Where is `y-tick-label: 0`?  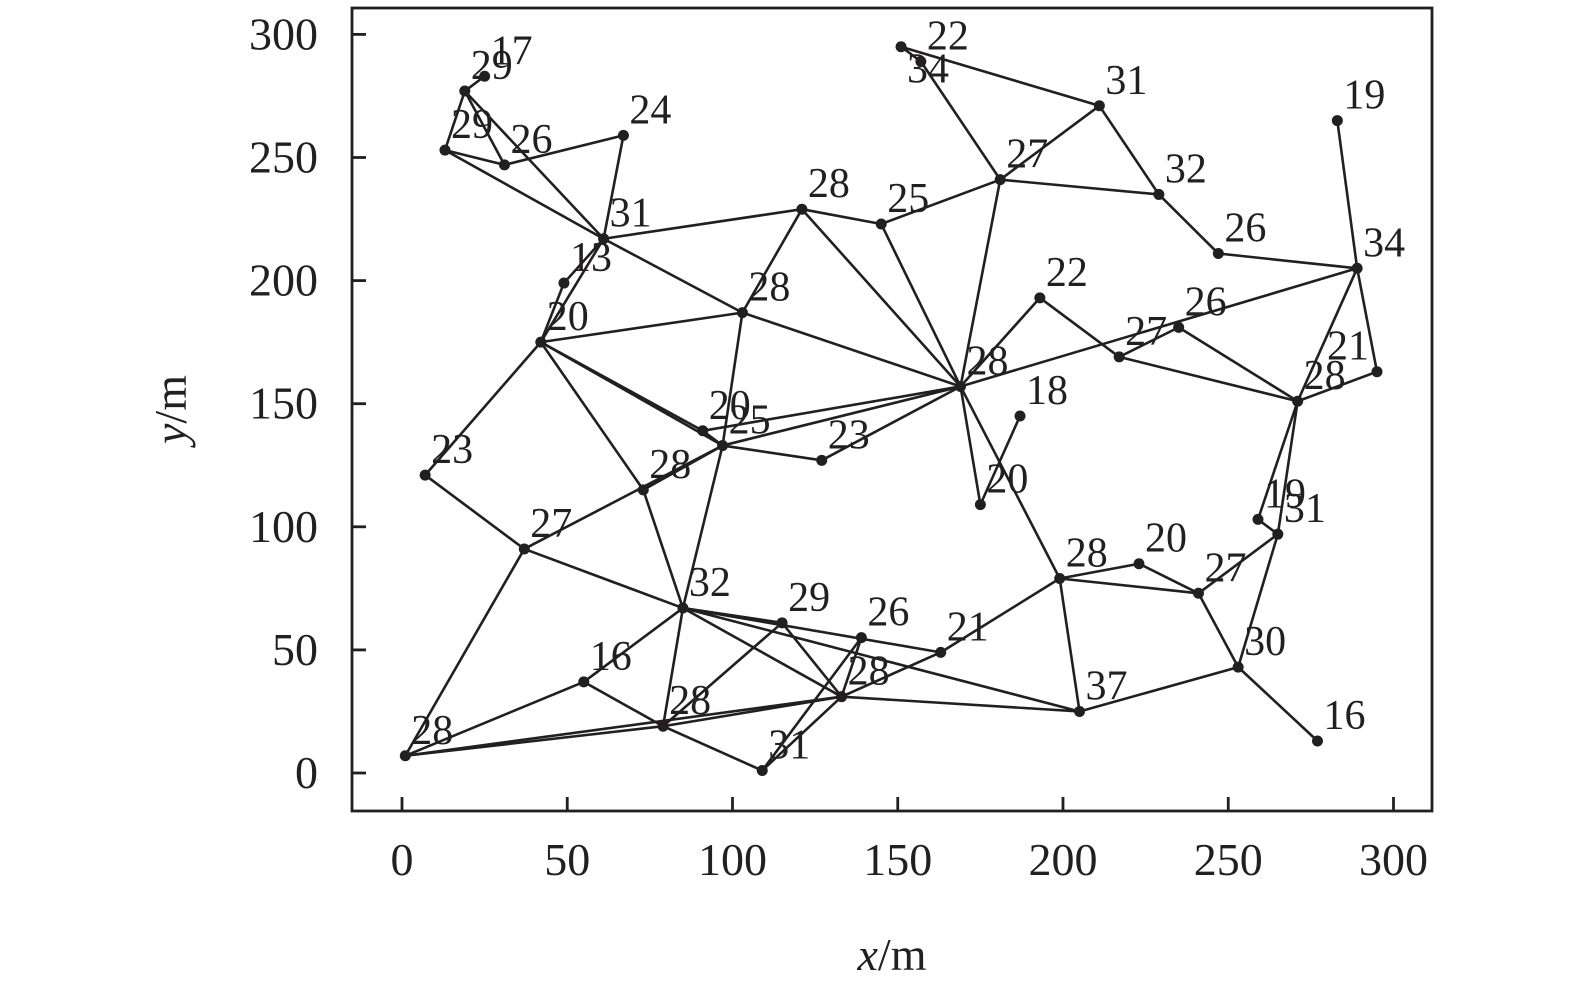
y-tick-label: 0 is located at coordinates (306, 772).